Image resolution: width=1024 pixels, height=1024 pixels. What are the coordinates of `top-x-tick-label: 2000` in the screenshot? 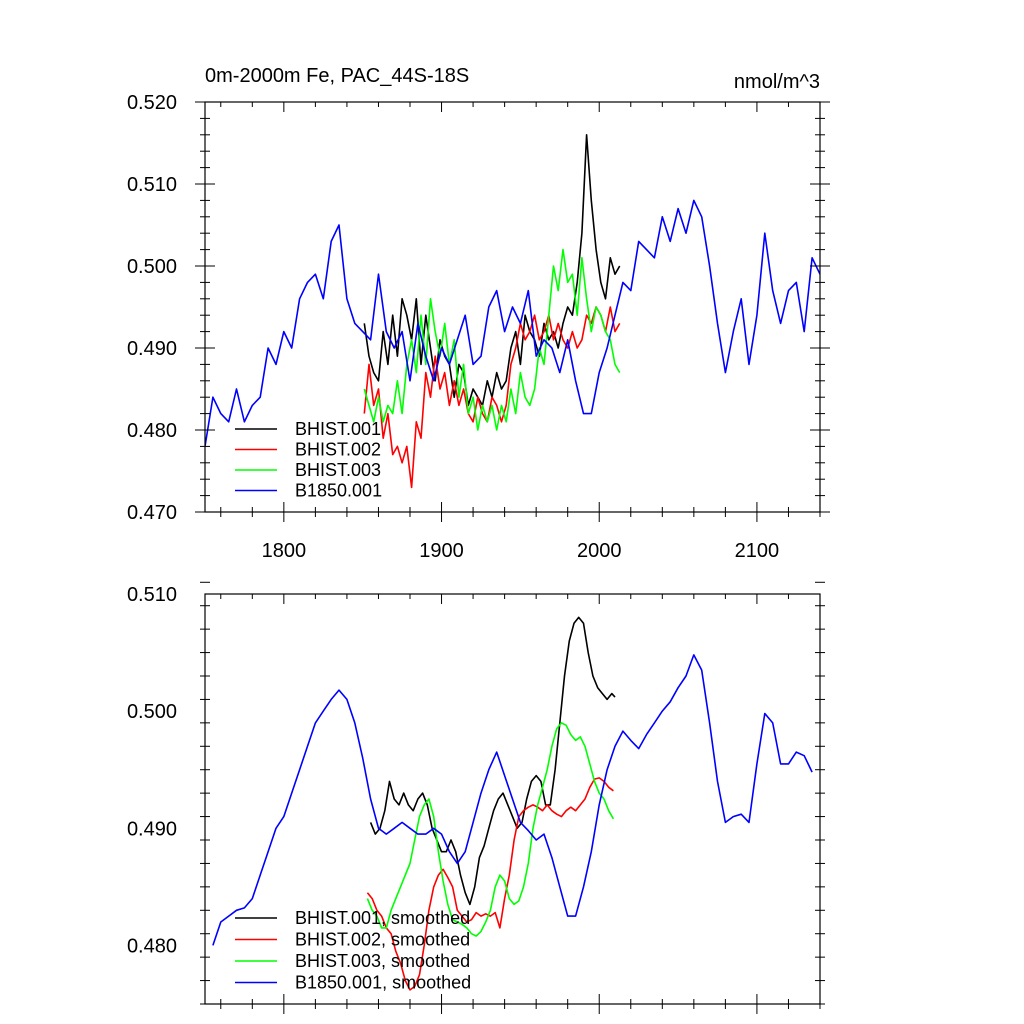 It's located at (599, 551).